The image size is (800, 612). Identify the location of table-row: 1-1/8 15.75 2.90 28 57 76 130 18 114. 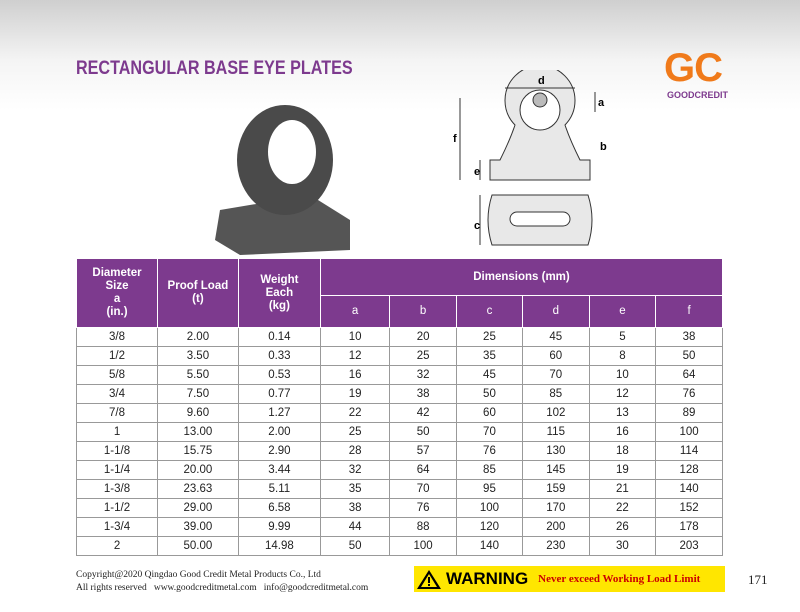
(399, 451).